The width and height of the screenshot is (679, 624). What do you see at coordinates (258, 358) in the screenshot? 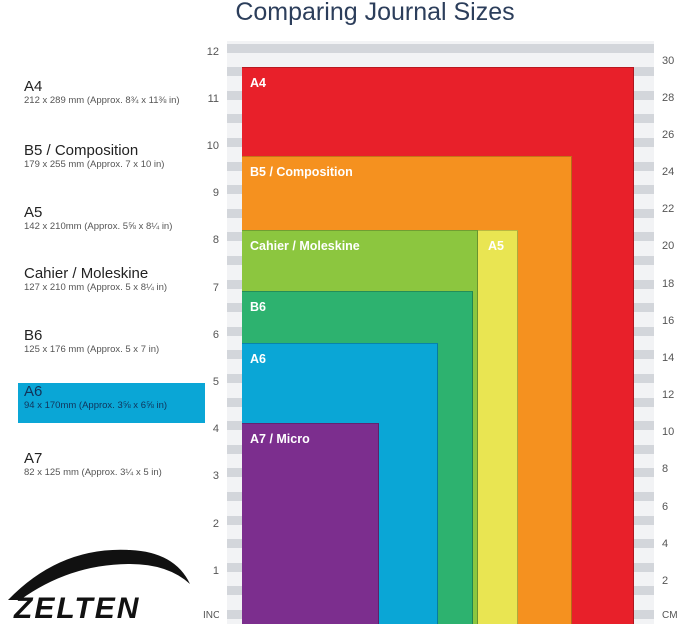
I see `size-rect-label: A6` at bounding box center [258, 358].